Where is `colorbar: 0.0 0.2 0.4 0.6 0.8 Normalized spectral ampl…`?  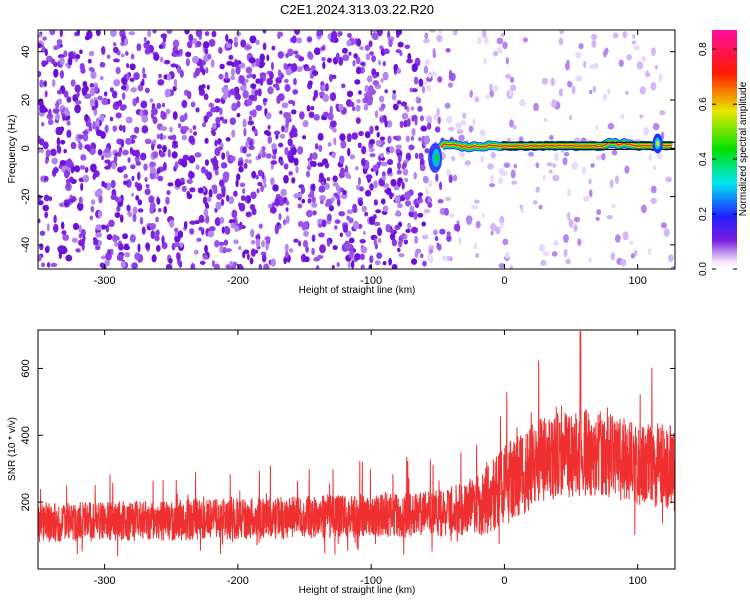 colorbar: 0.0 0.2 0.4 0.6 0.8 Normalized spectral ampl… is located at coordinates (723, 153).